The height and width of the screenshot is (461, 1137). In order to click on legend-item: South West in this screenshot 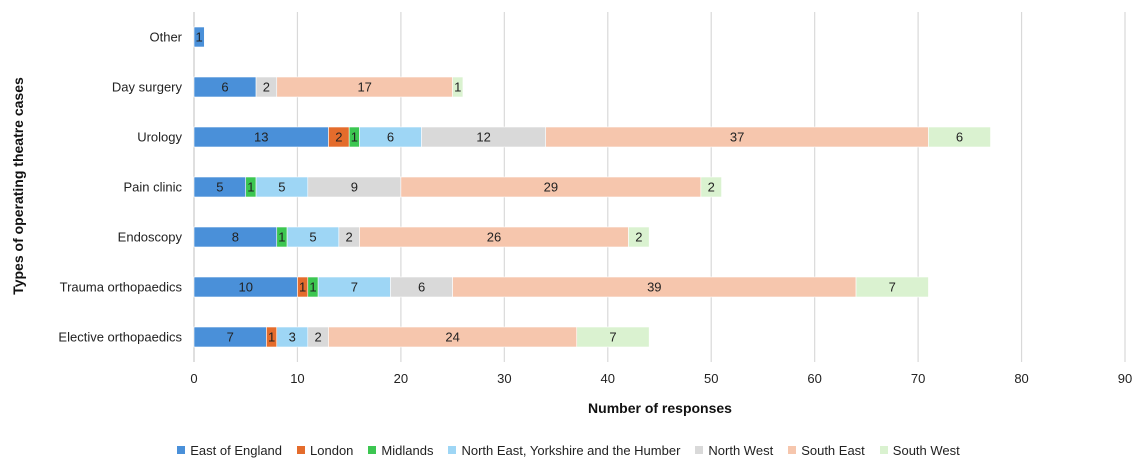, I will do `click(919, 450)`.